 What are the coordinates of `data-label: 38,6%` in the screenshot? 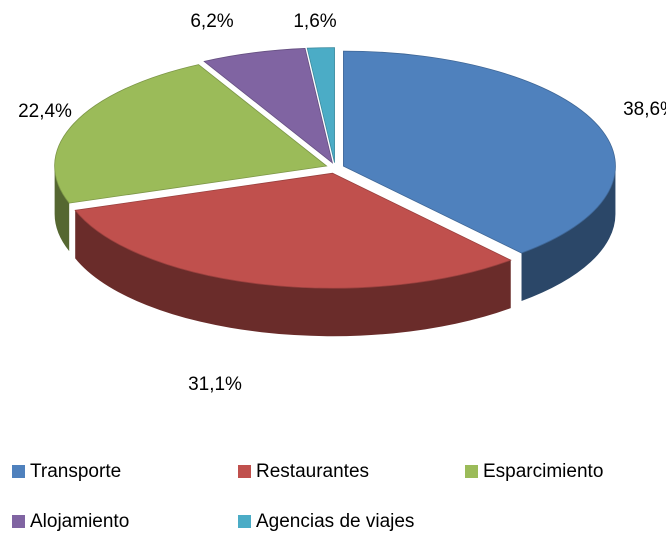 It's located at (644, 109).